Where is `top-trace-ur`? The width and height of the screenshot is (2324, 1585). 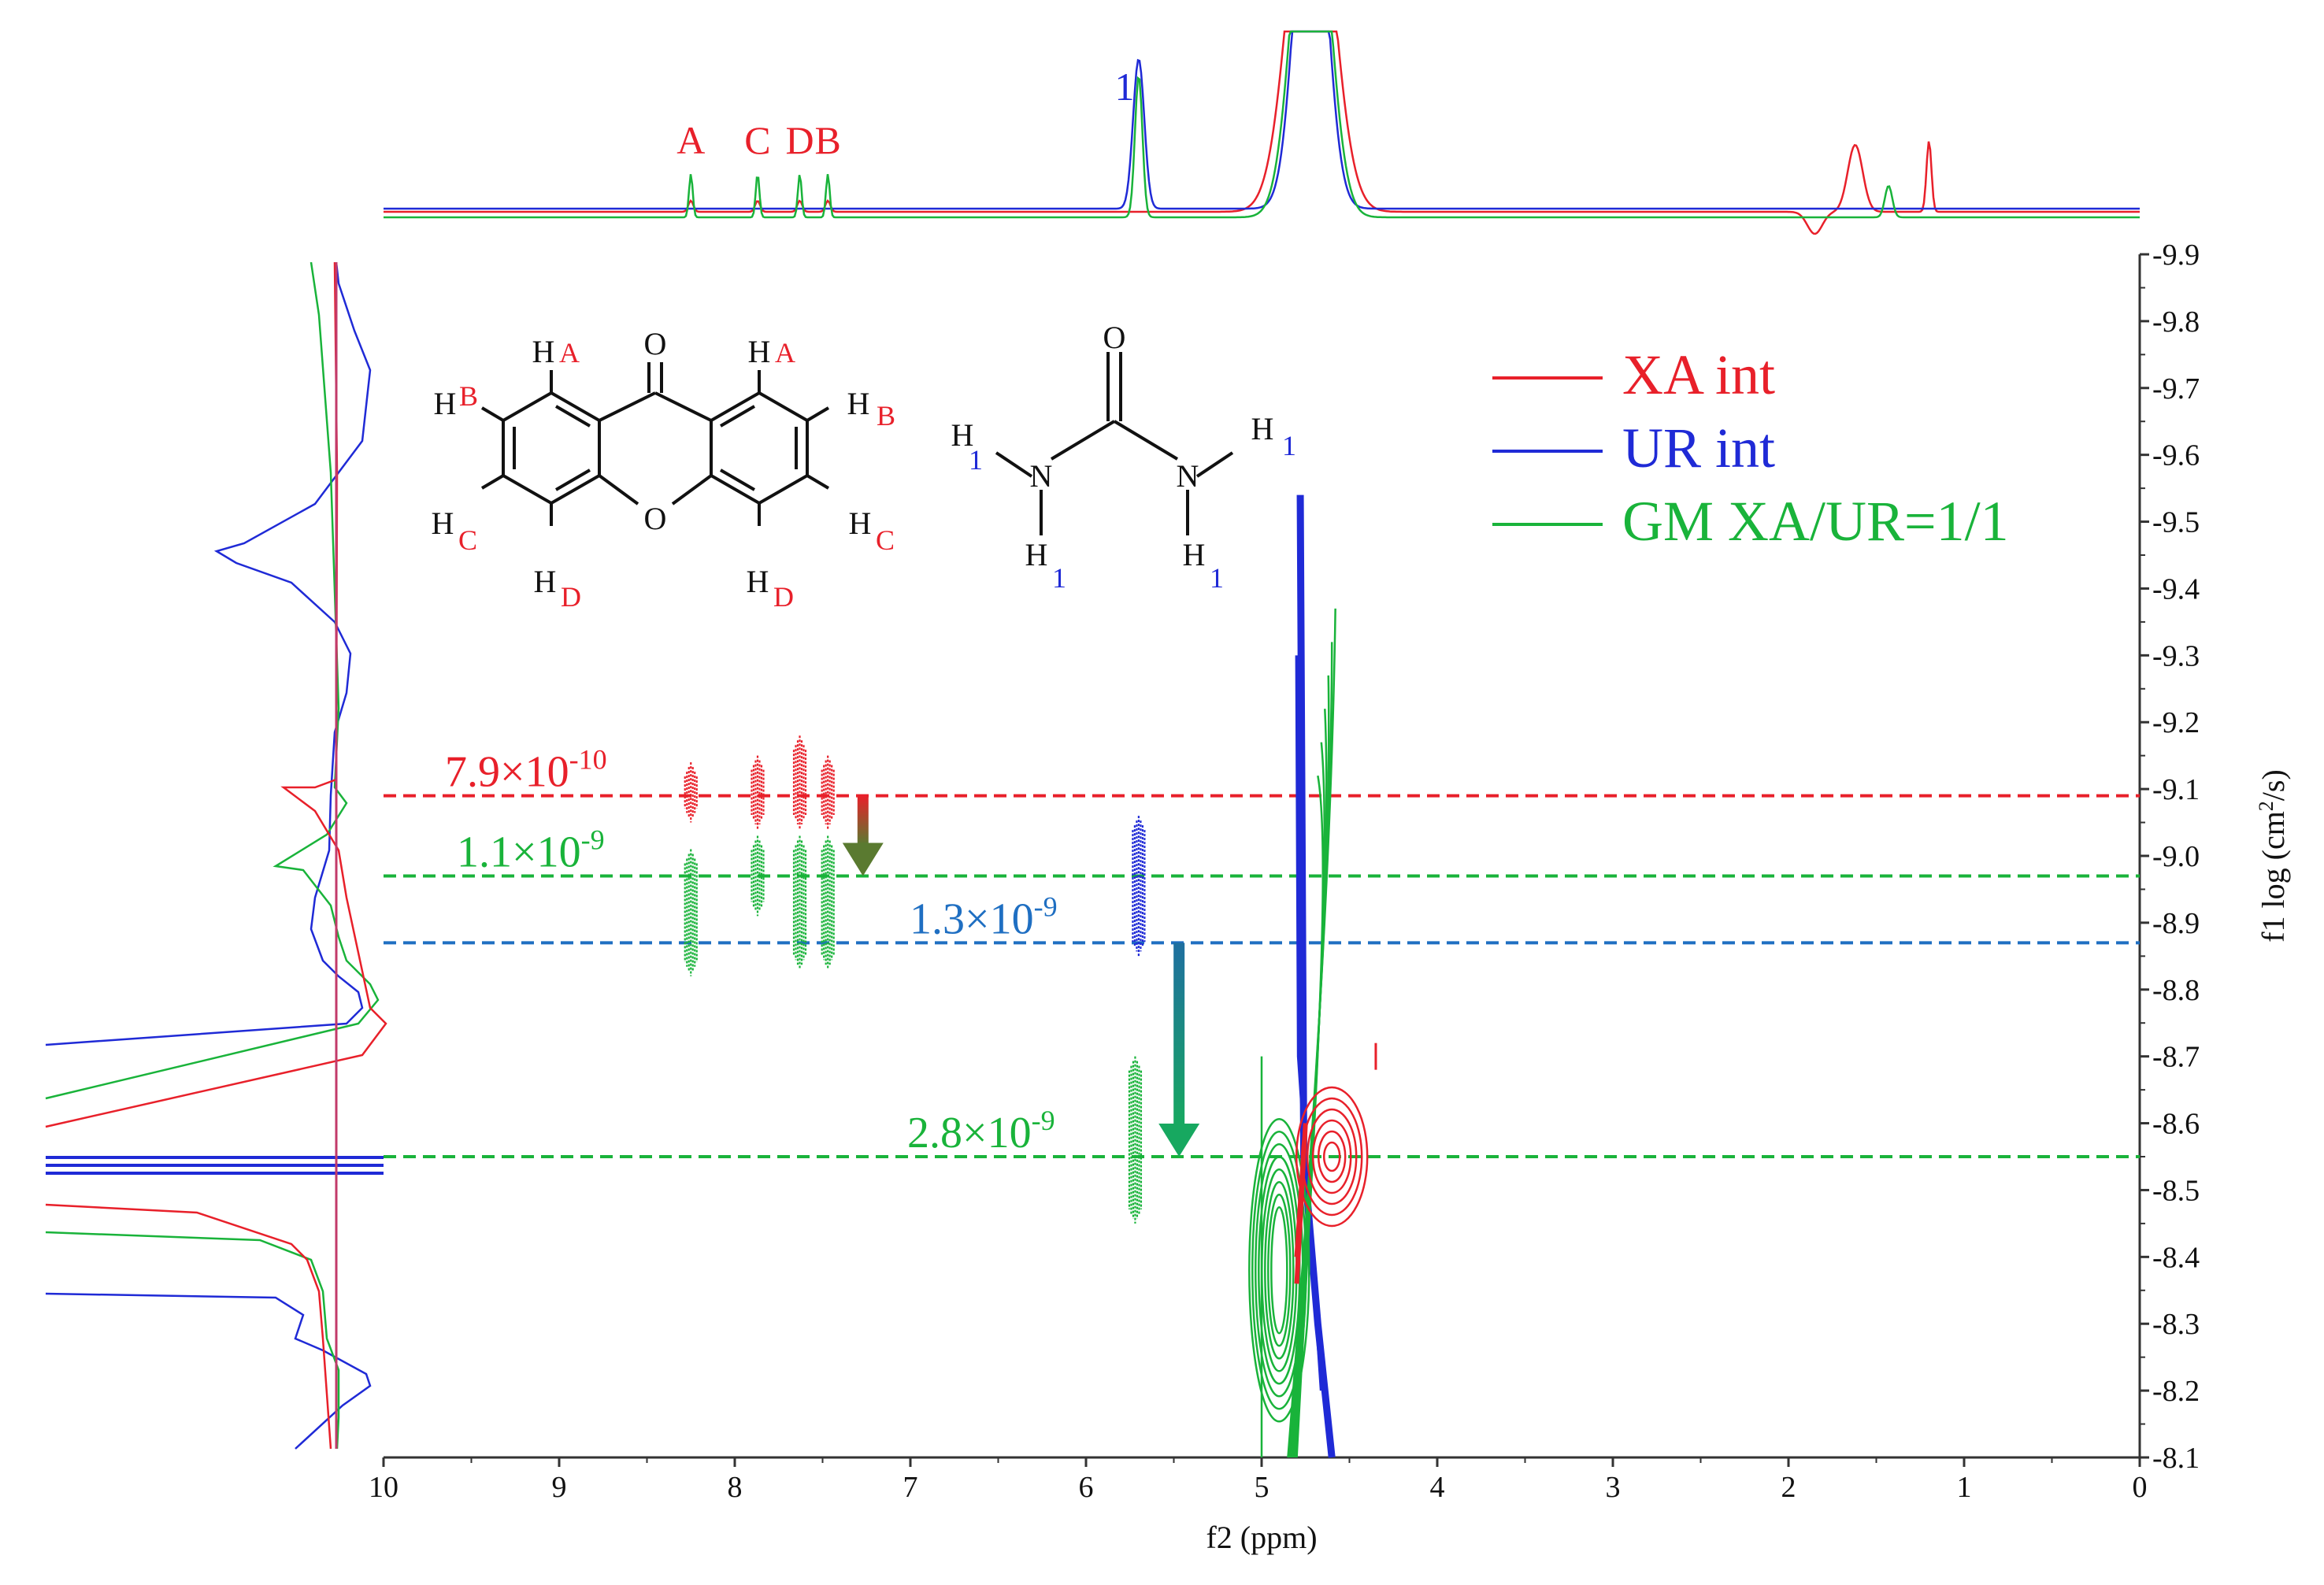 top-trace-ur is located at coordinates (1262, 120).